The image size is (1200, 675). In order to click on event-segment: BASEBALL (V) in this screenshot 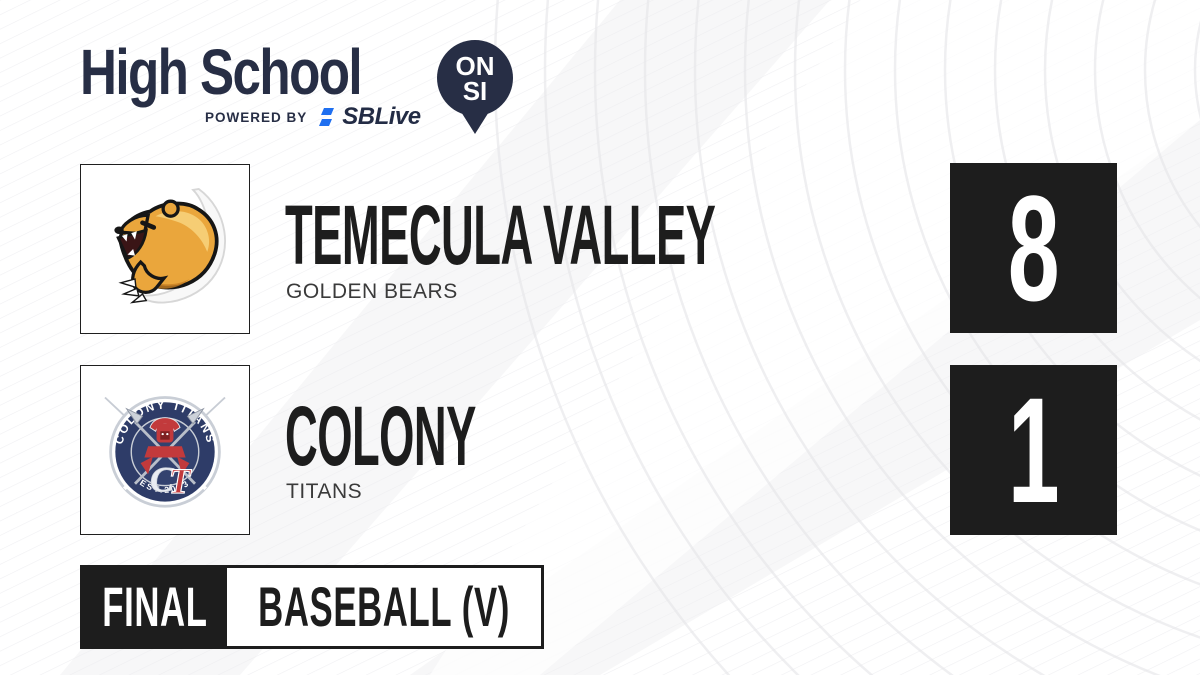, I will do `click(384, 607)`.